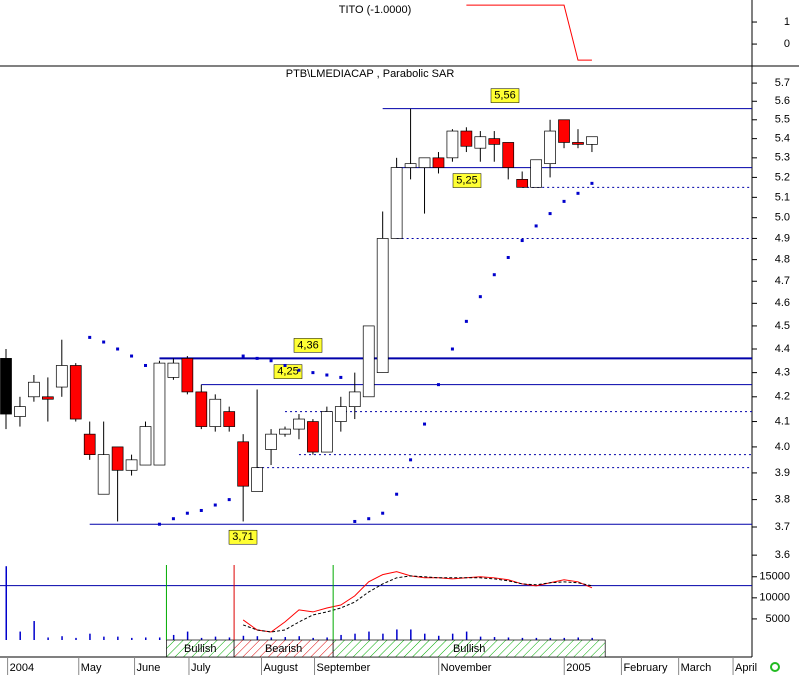 The width and height of the screenshot is (799, 675). I want to click on y-tick-label: 4.1, so click(782, 421).